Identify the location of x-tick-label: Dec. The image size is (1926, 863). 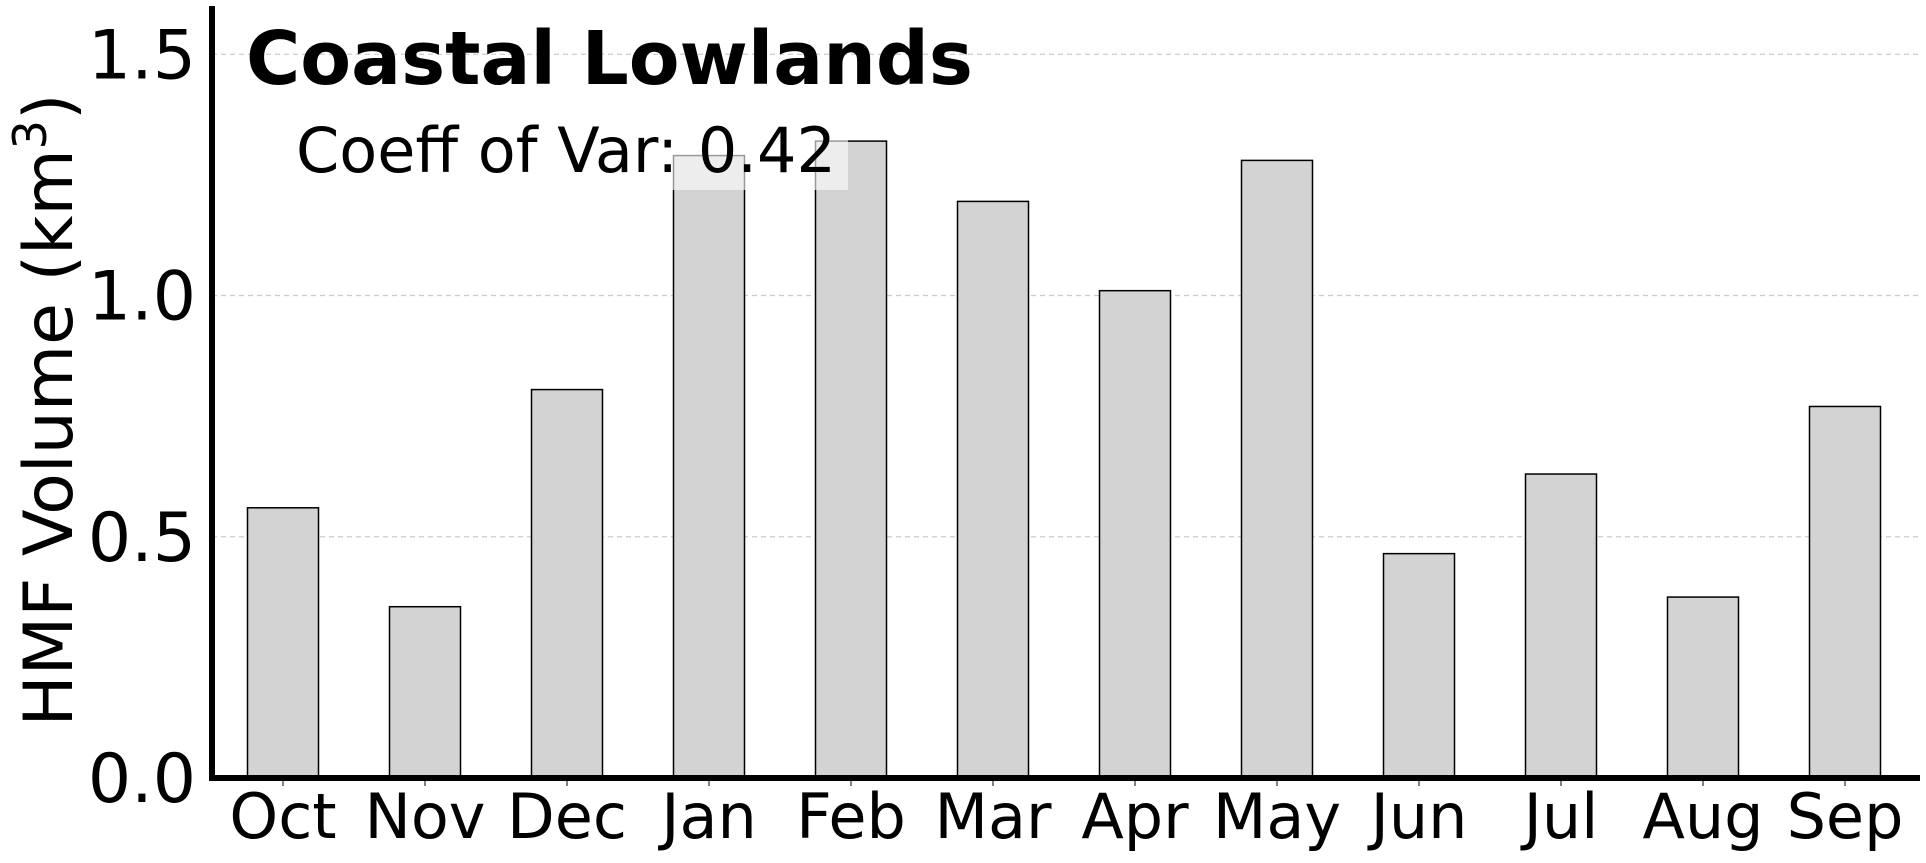
(567, 816).